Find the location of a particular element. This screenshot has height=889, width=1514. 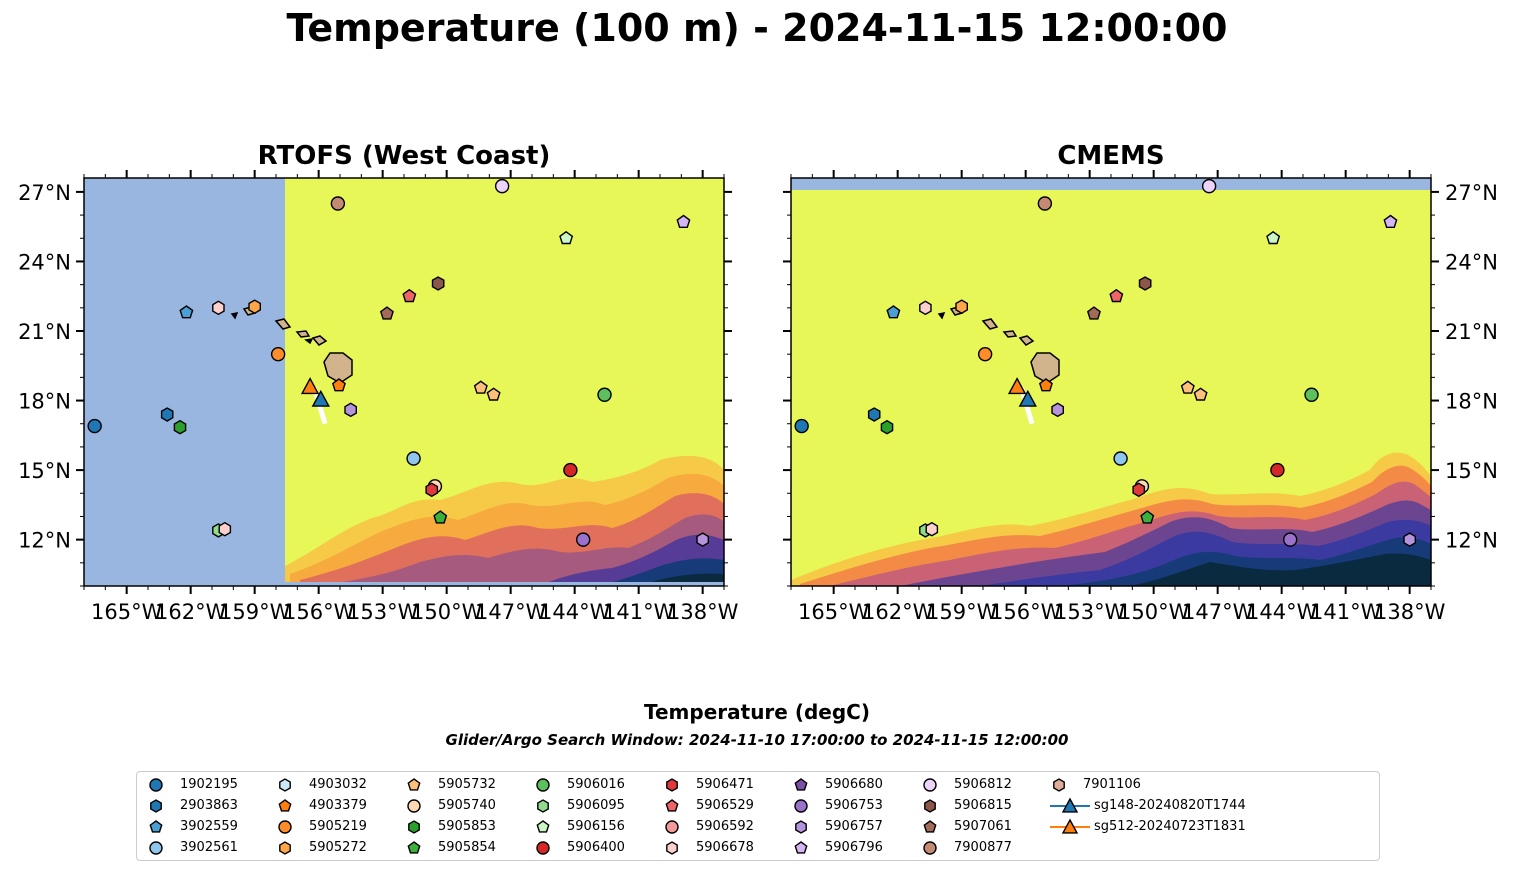

legend-label: 5906095 is located at coordinates (596, 805).